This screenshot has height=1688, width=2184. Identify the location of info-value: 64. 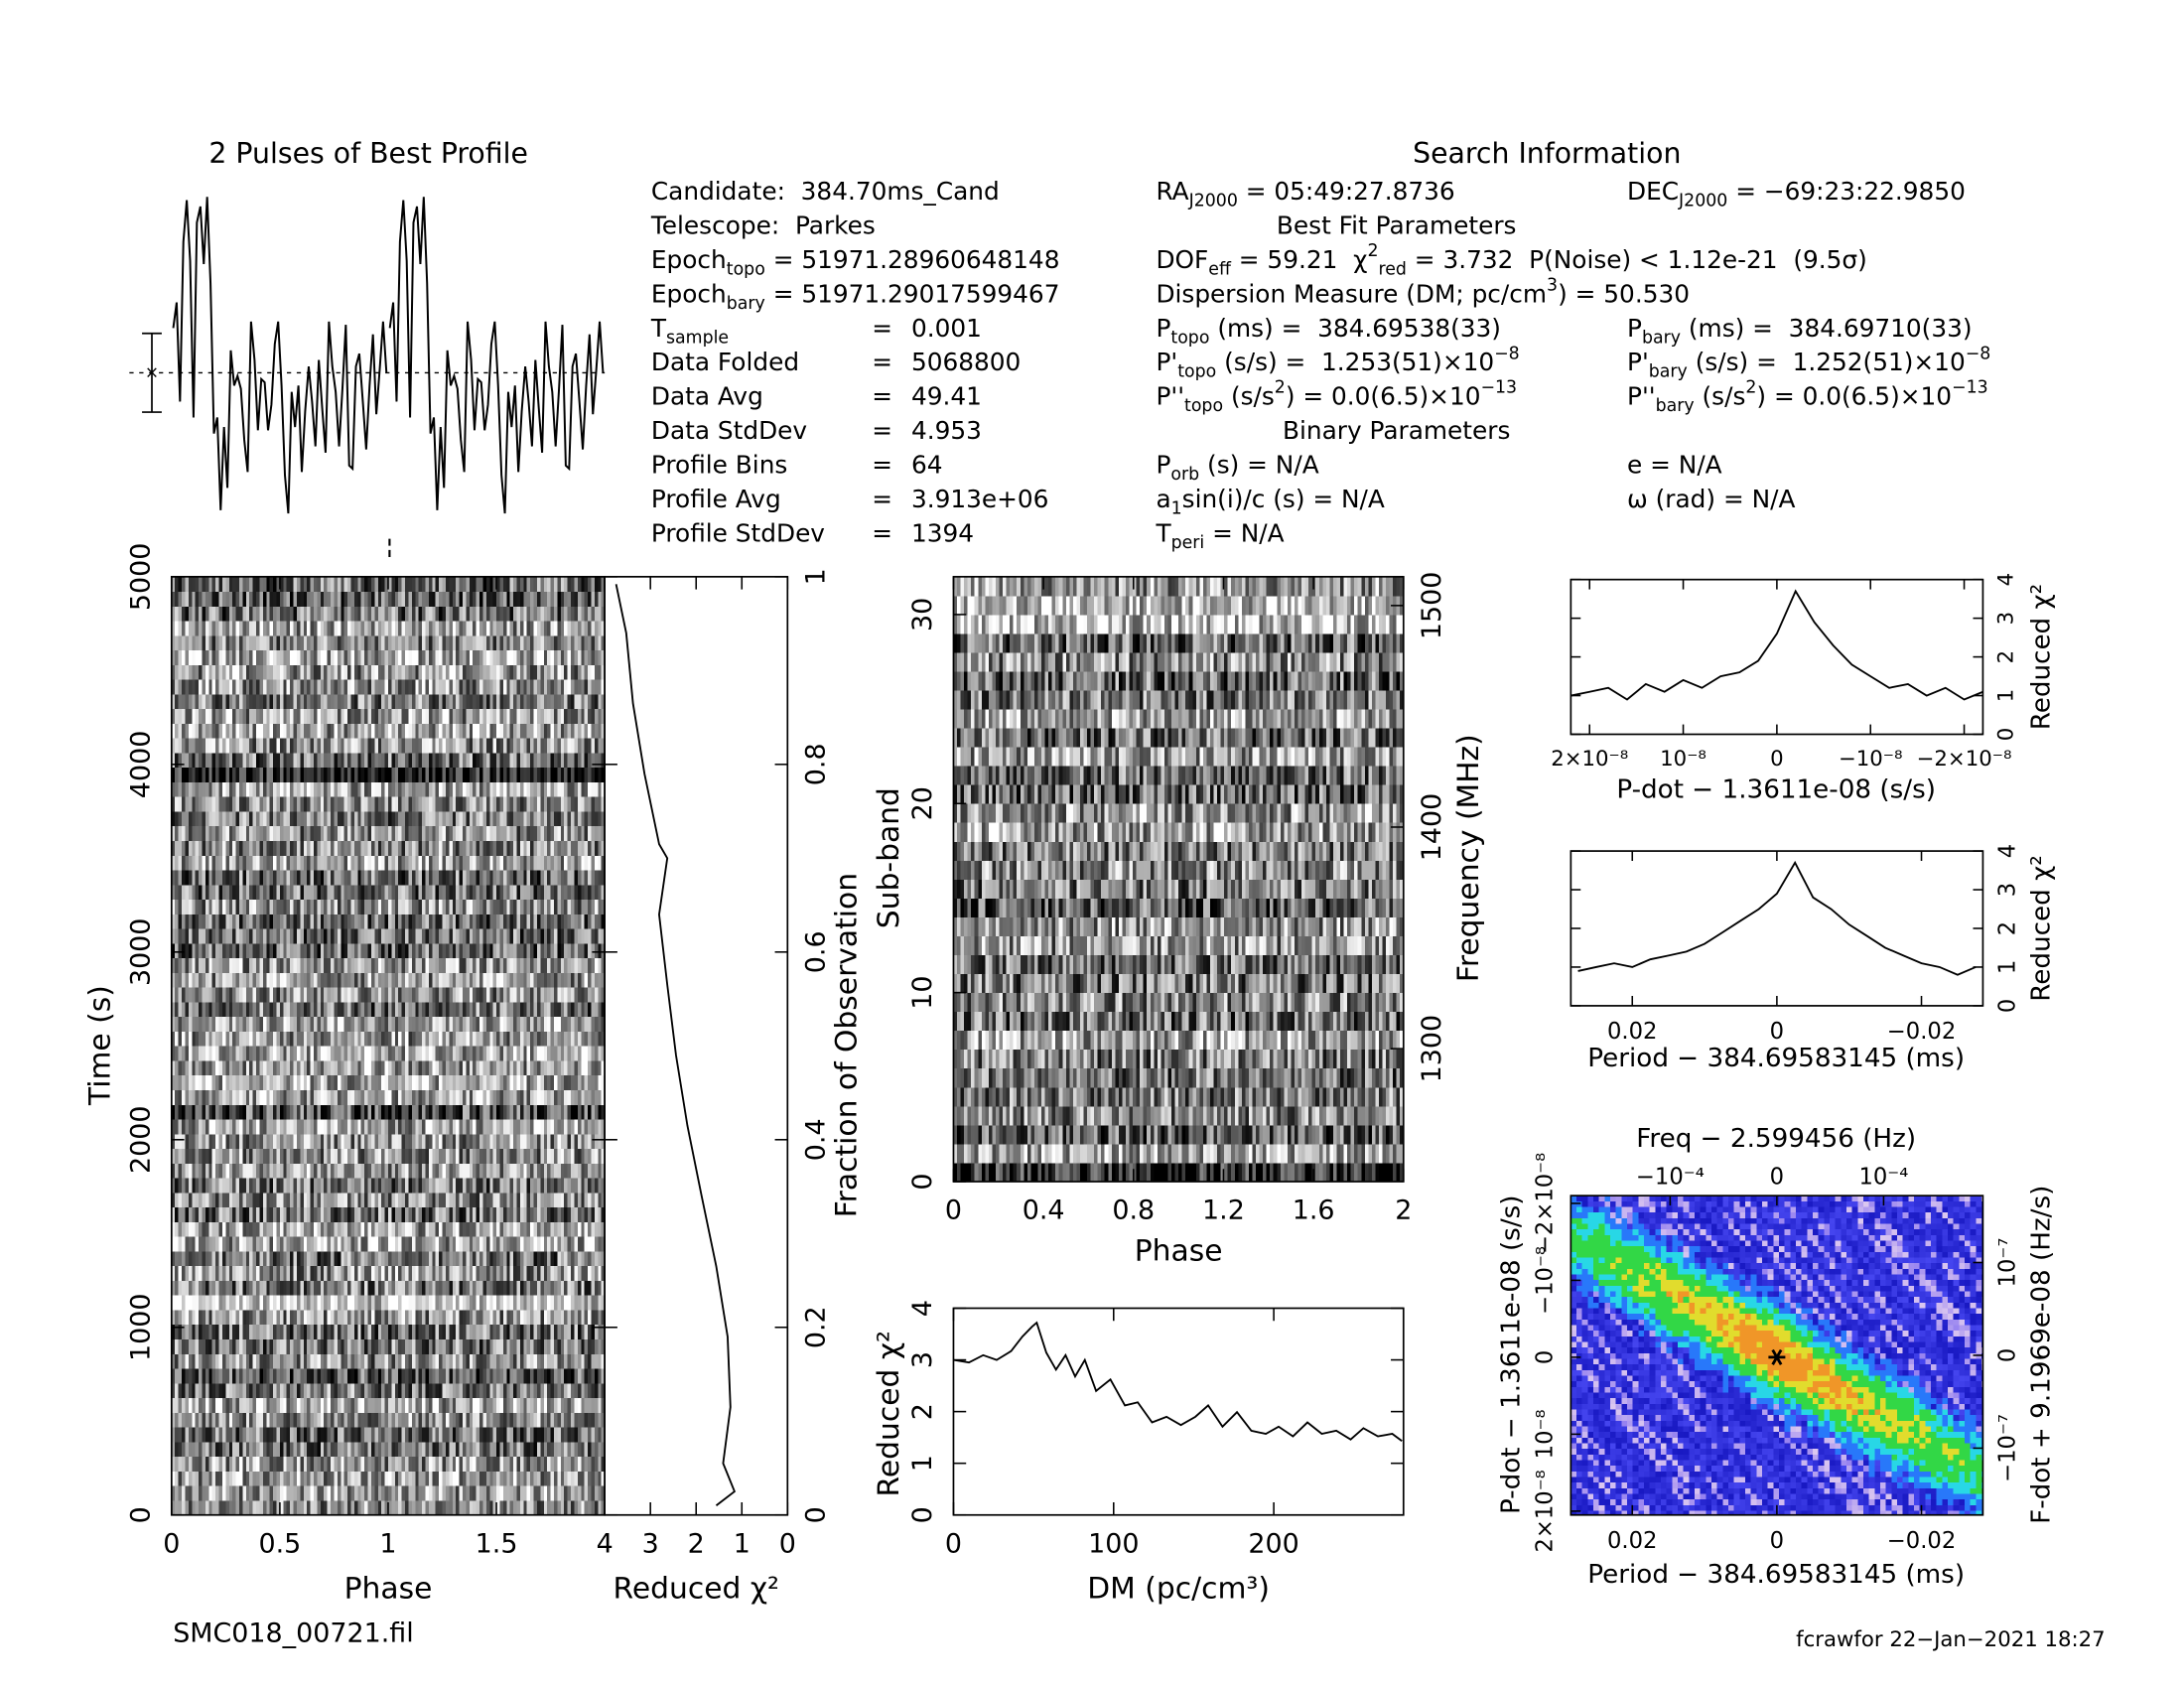
(927, 464).